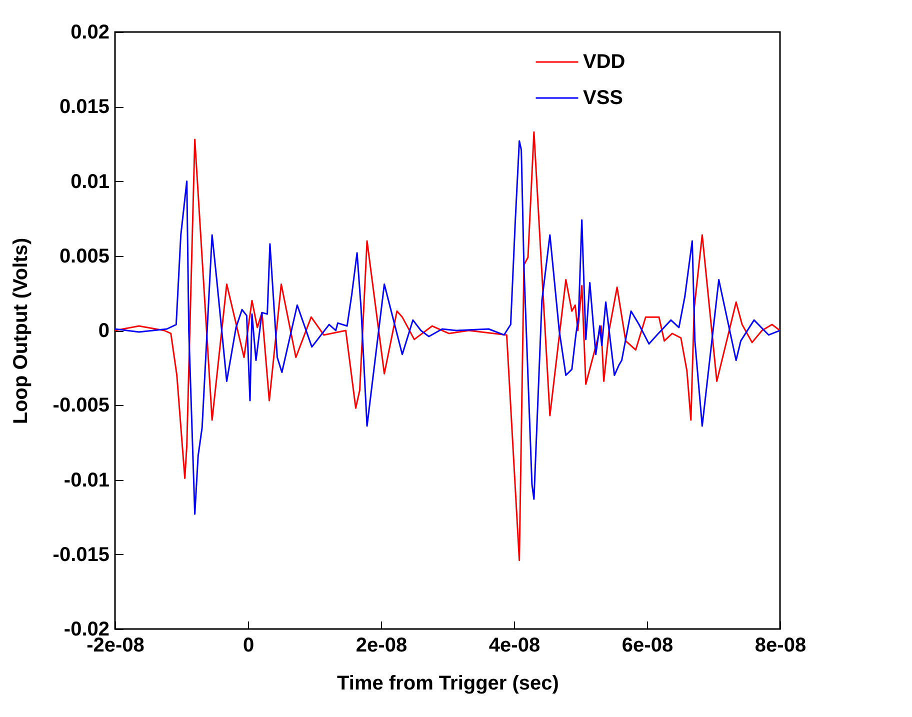  I want to click on x-tick-label: 6e-08, so click(648, 645).